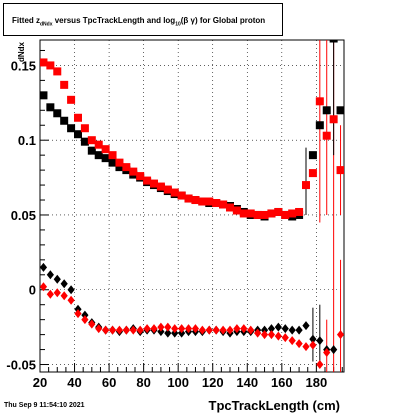  I want to click on x-axis-title: TpcTrackLength (cm), so click(274, 405).